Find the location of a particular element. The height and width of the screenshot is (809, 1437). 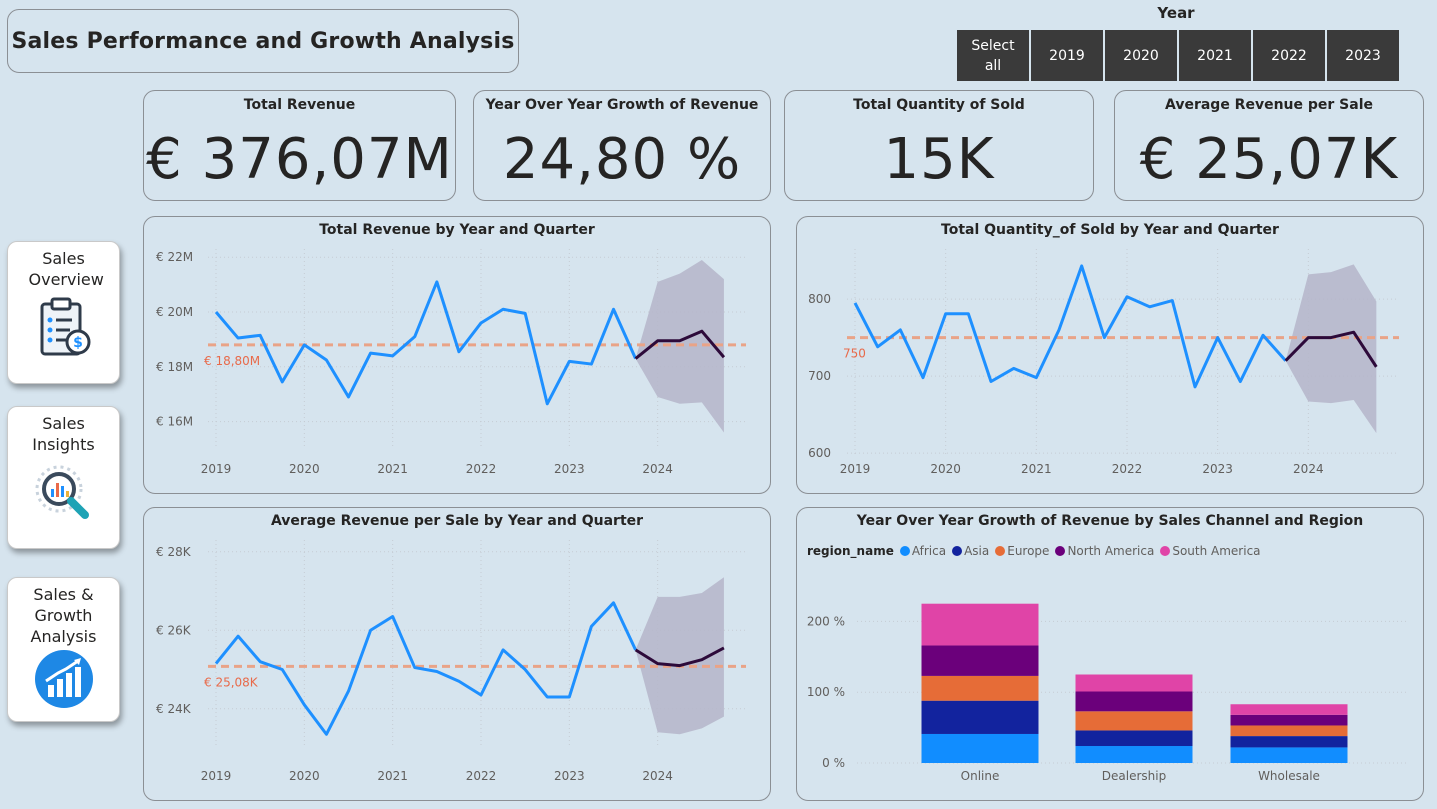

average-label: 750 is located at coordinates (854, 354).